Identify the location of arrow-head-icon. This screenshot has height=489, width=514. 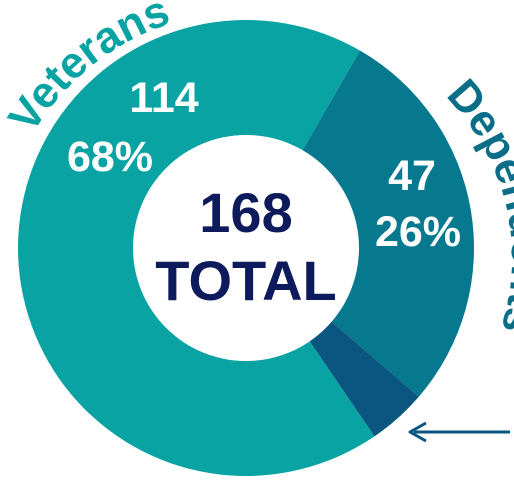
(417, 432).